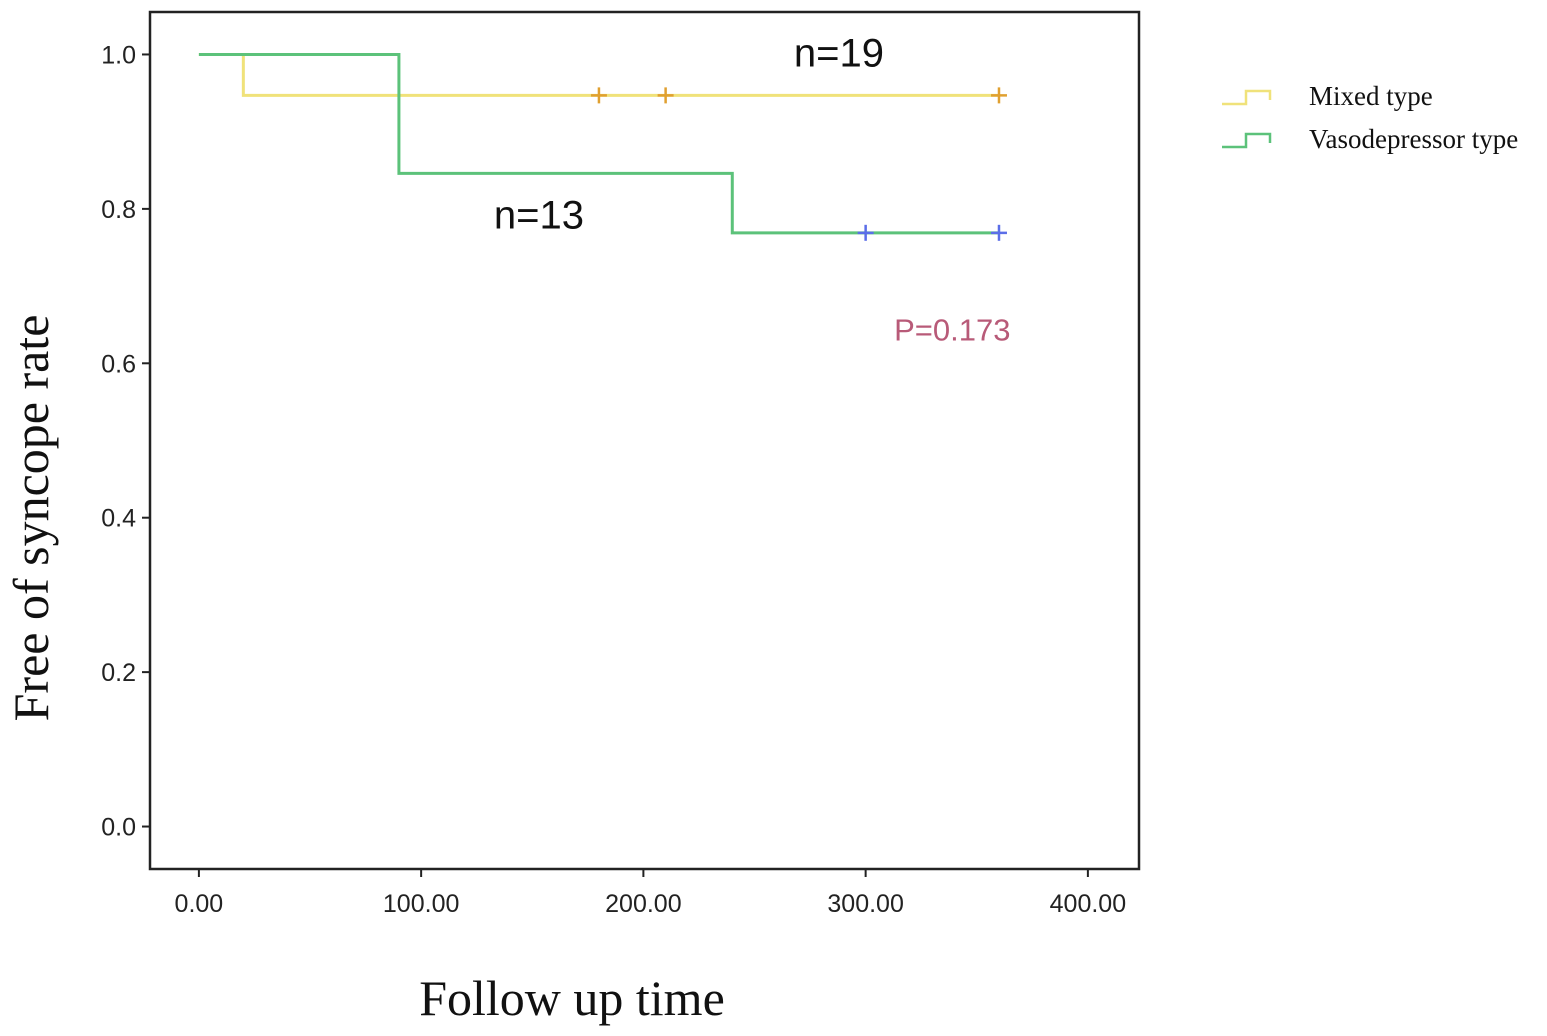  I want to click on series-line-vasodepressor-type, so click(598, 143).